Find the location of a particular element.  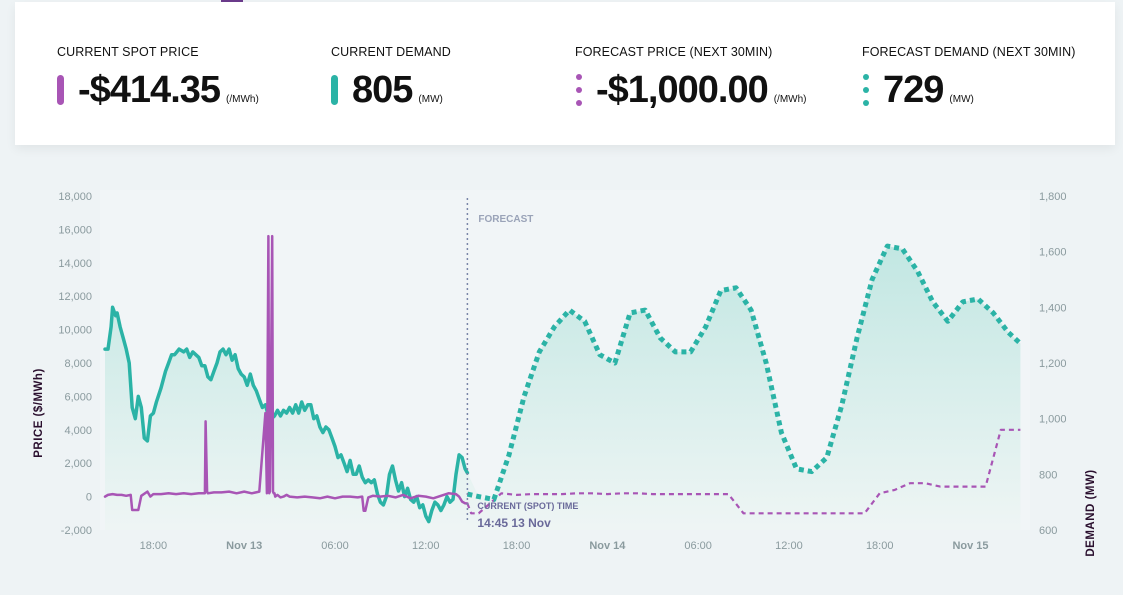

y-left-tick-label: 2,000 is located at coordinates (78, 464).